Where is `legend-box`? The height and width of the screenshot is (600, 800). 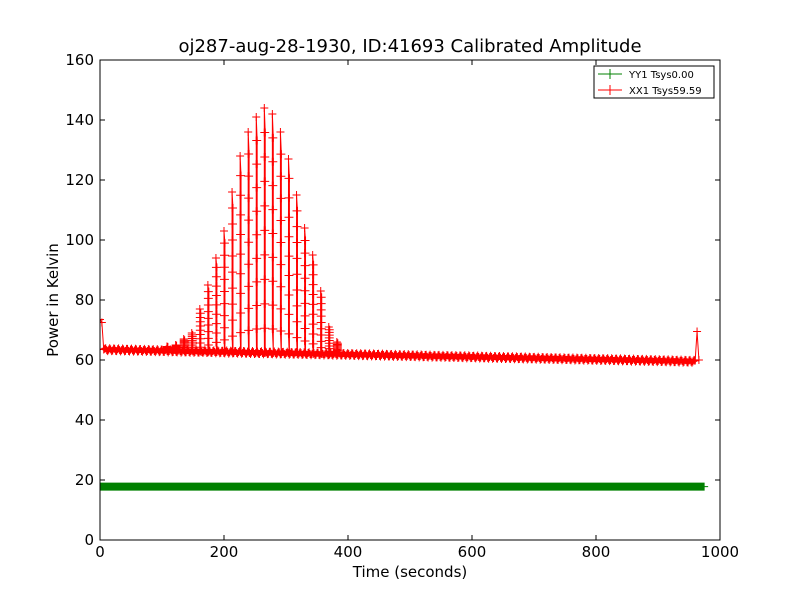
legend-box is located at coordinates (654, 82).